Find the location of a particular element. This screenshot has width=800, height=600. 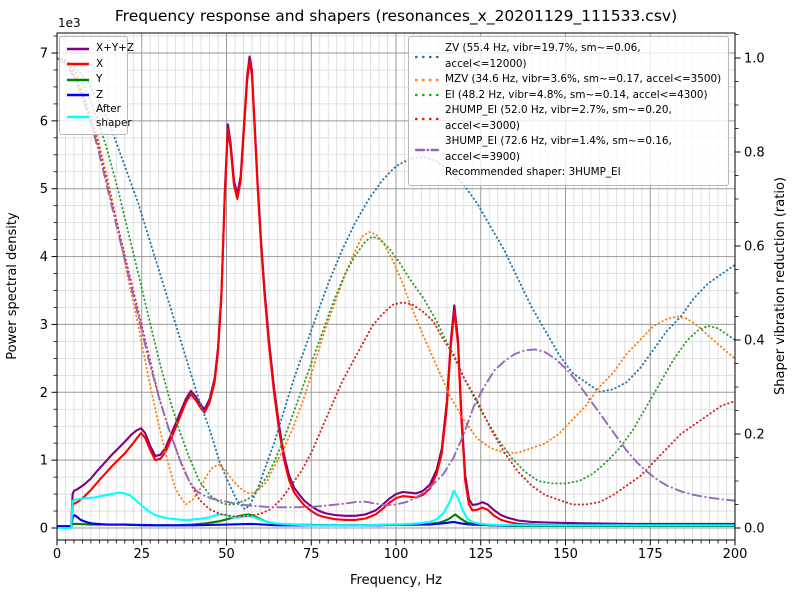

x-tick-label: 125 is located at coordinates (480, 554).